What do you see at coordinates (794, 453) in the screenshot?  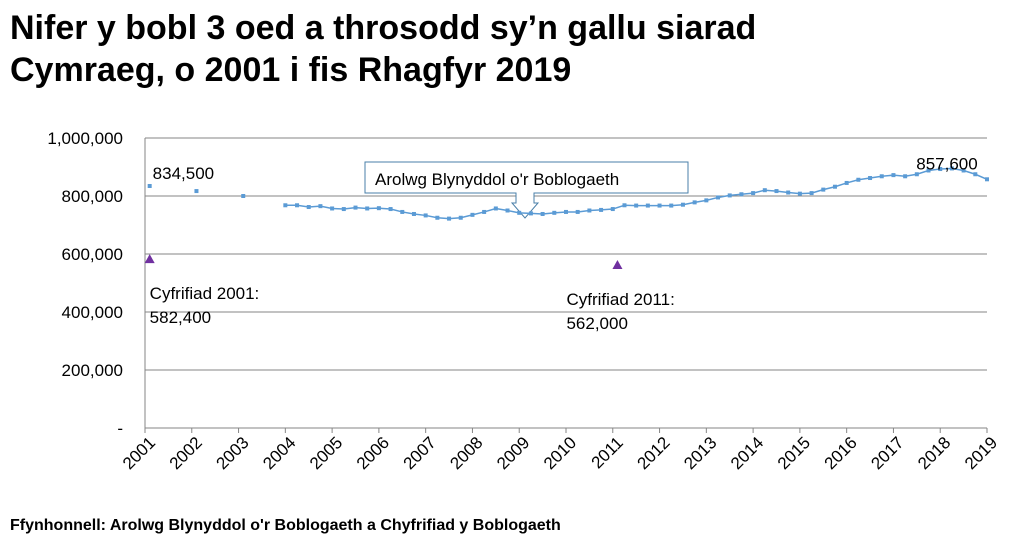 I see `x-tick-label: 2015` at bounding box center [794, 453].